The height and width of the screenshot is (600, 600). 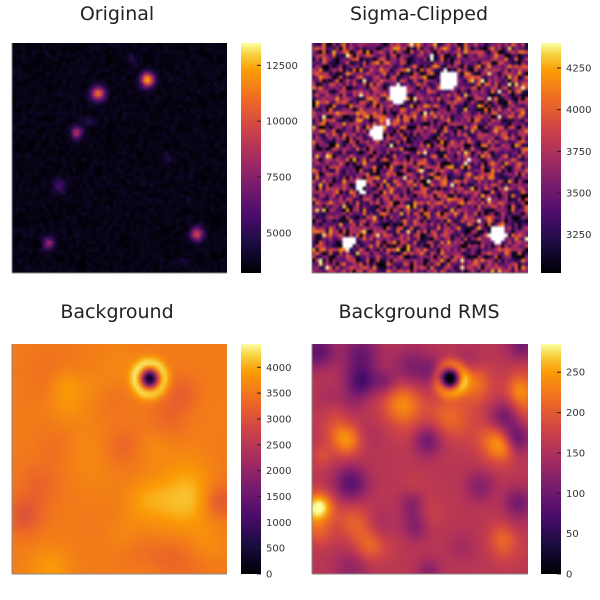 What do you see at coordinates (277, 150) in the screenshot?
I see `colorbar-ticks: 12500 10000 7500 5000` at bounding box center [277, 150].